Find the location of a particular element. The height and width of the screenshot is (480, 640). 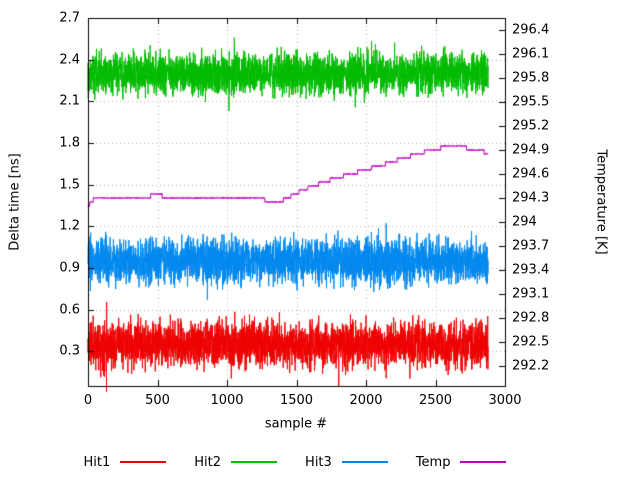

y-right-tick-label: 296.1 is located at coordinates (531, 54).